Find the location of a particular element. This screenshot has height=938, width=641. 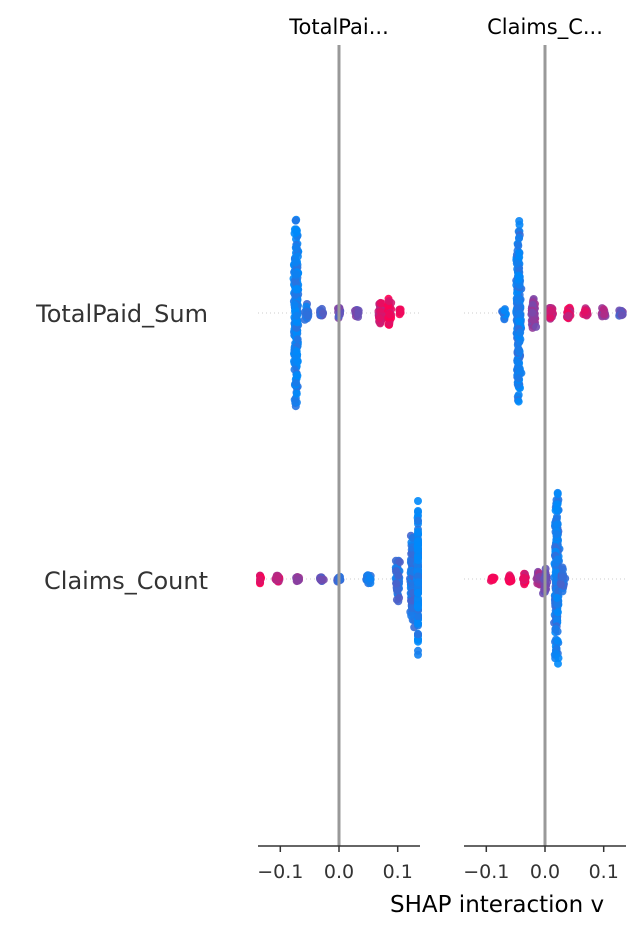

row-label-totalpaid-sum: TotalPaid_Sum is located at coordinates (121, 314).